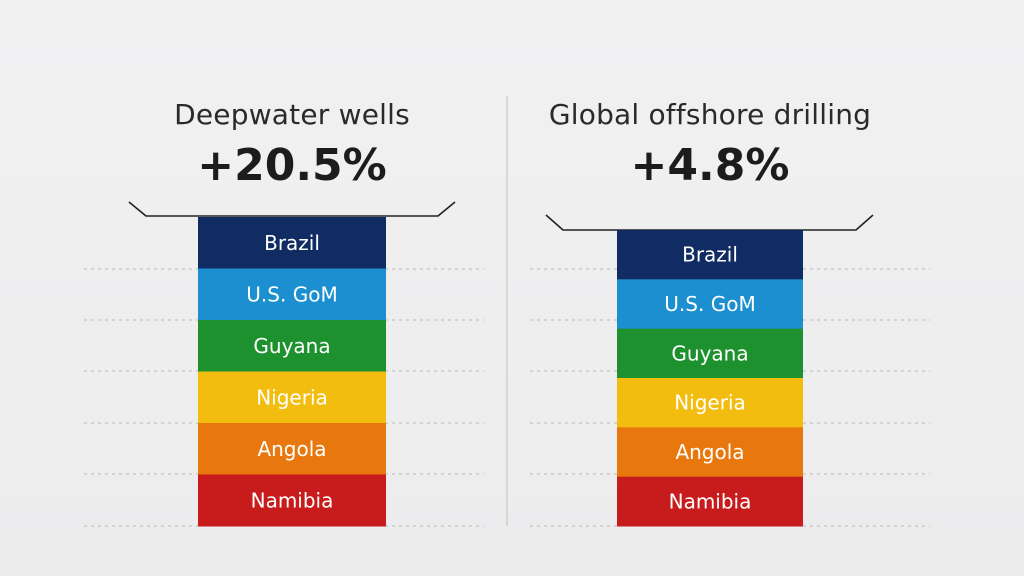  I want to click on left-segment-angola, so click(292, 449).